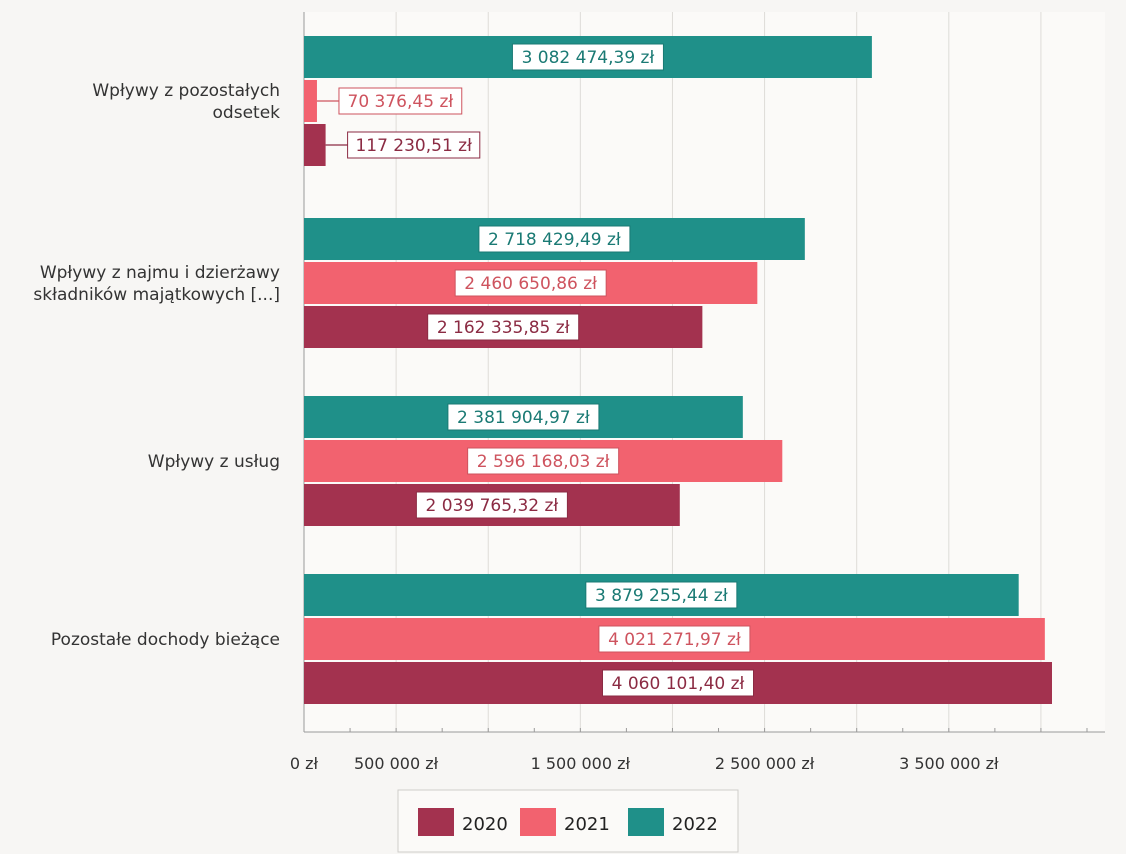  Describe the element at coordinates (646, 822) in the screenshot. I see `legend-swatch-2022` at that location.